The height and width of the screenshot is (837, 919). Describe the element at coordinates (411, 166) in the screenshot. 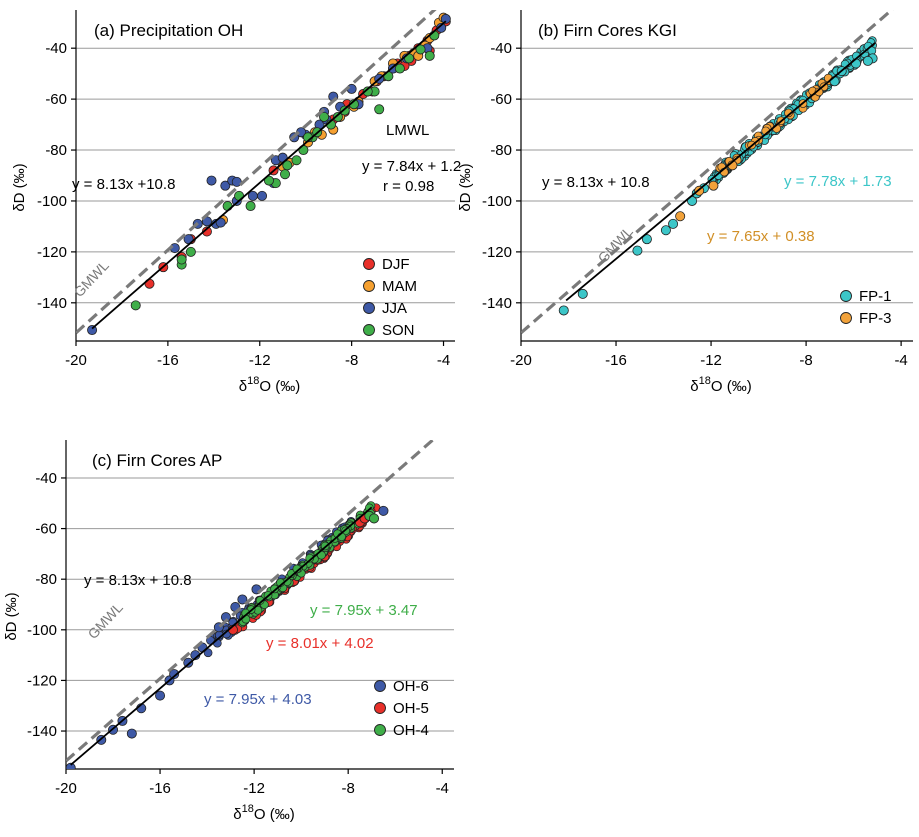

I see `lmwl-equation: y = 7.84x + 1.2` at that location.